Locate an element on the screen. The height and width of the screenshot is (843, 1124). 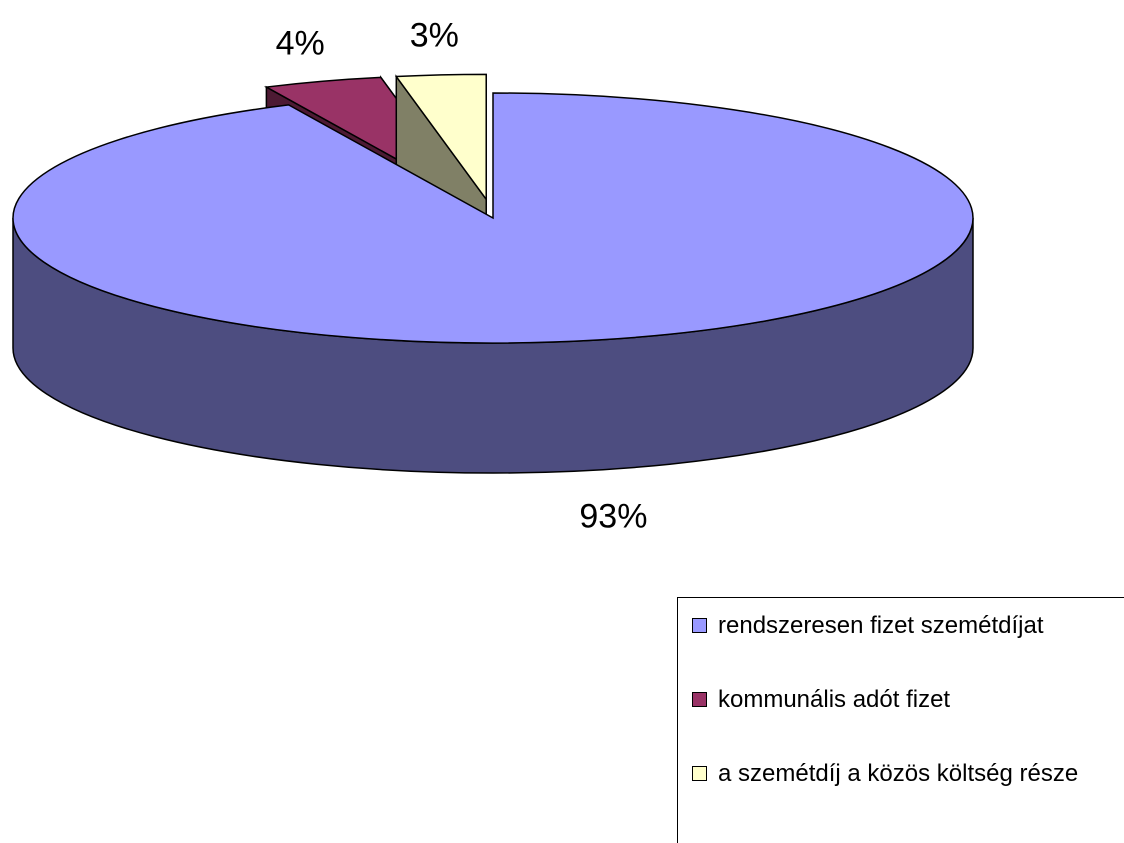
data-label: 93% is located at coordinates (613, 517).